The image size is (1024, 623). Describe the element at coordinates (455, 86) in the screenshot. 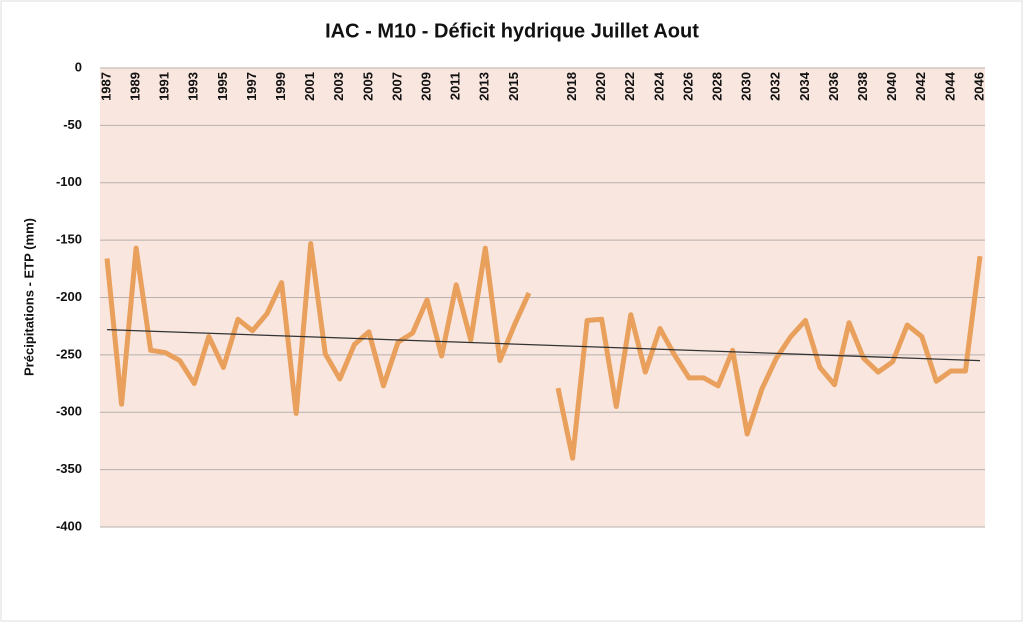

I see `x-tick-label: 2011` at that location.